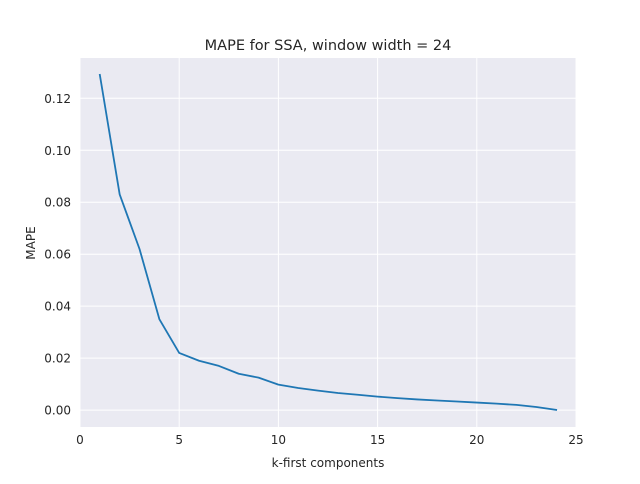 The height and width of the screenshot is (484, 640). I want to click on x-tick-label: 20, so click(476, 440).